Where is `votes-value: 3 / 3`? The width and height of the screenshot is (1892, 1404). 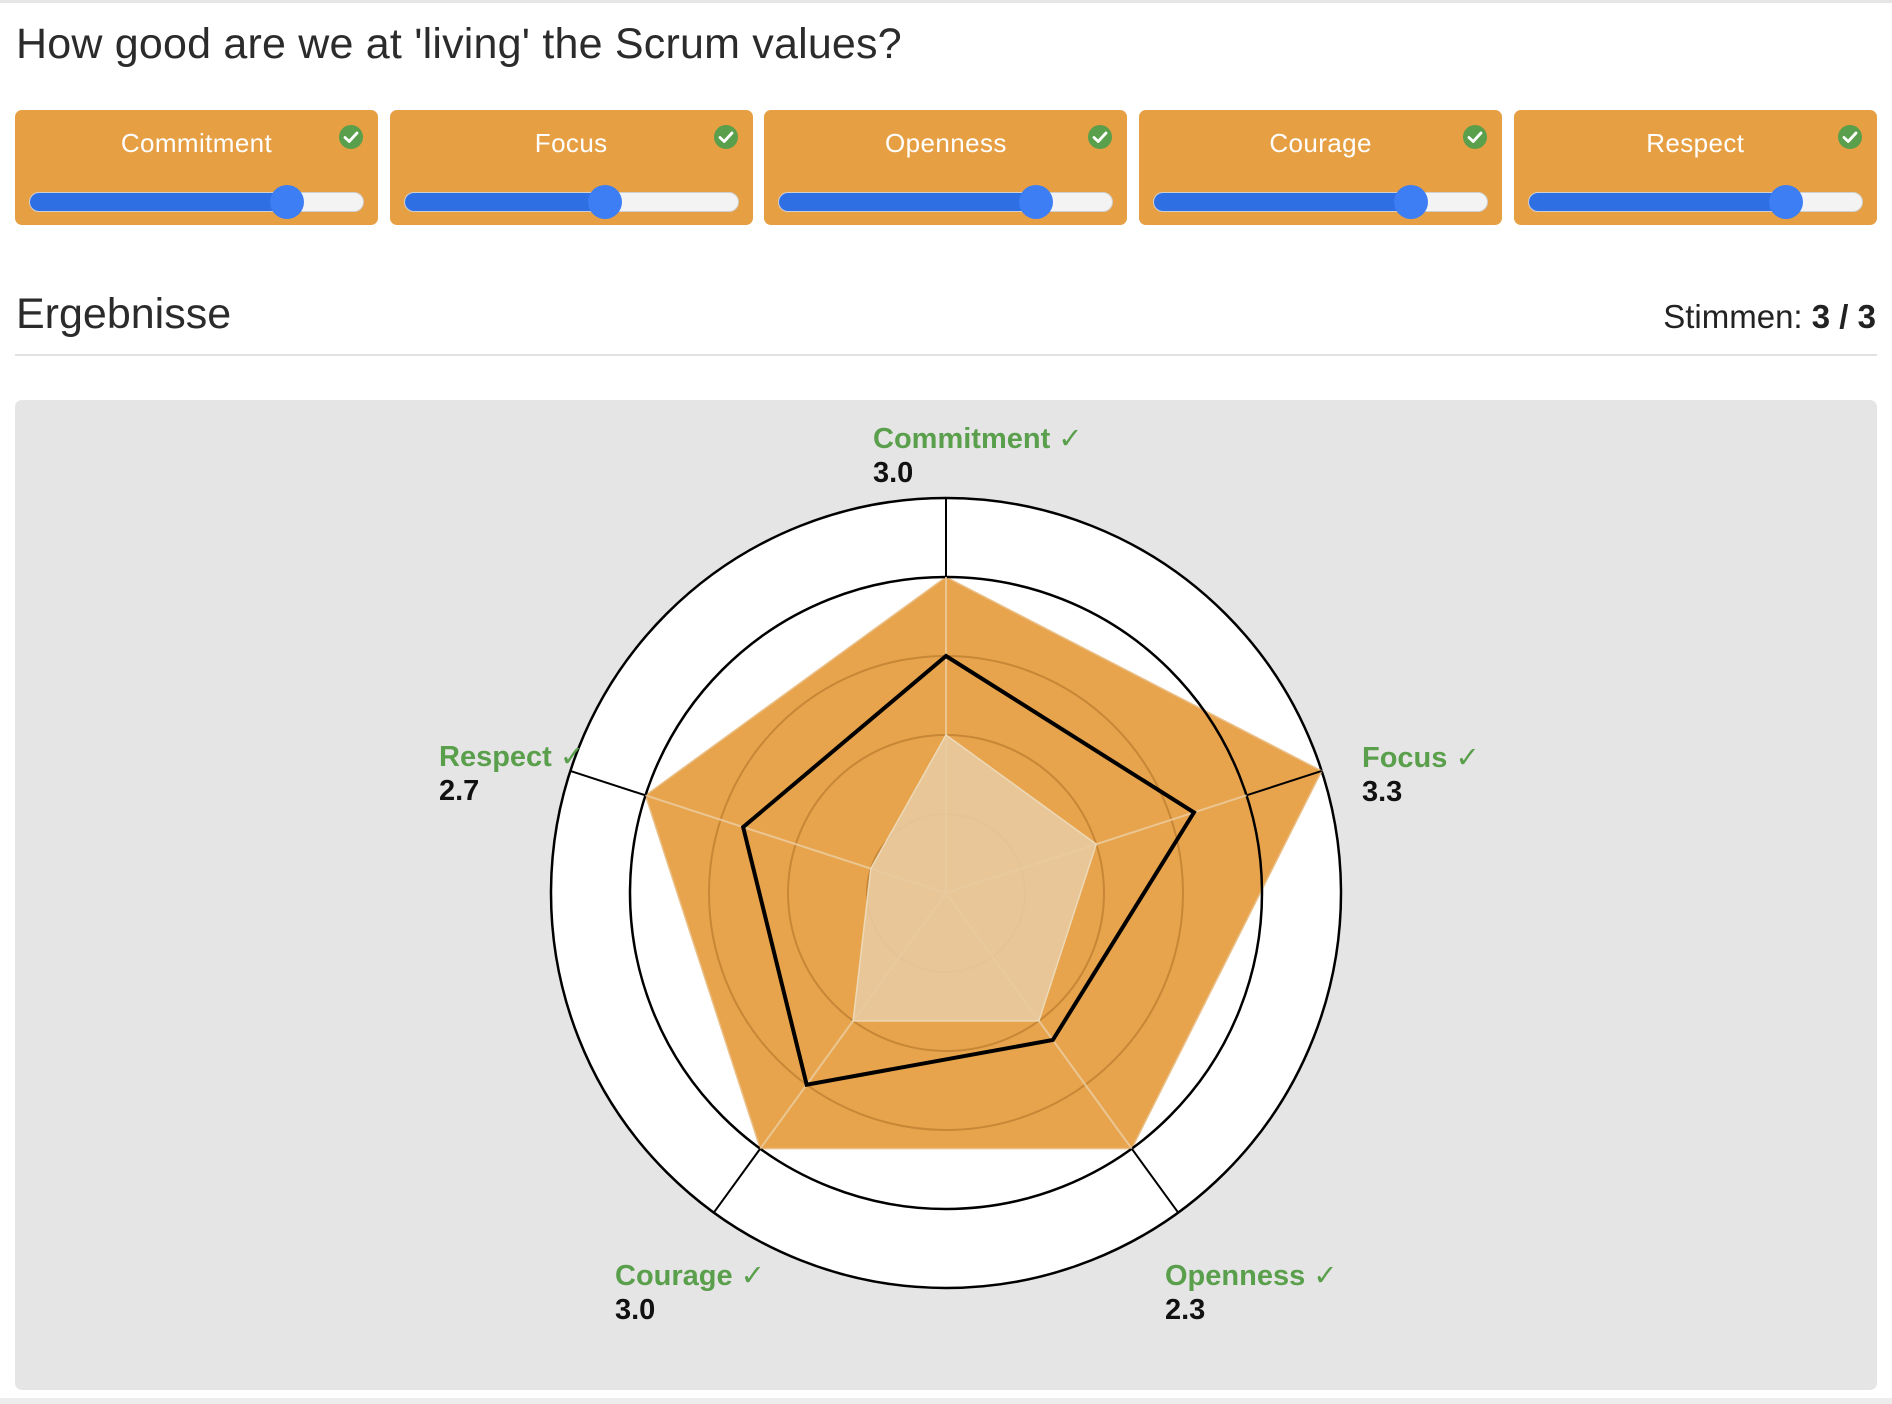 votes-value: 3 / 3 is located at coordinates (1843, 316).